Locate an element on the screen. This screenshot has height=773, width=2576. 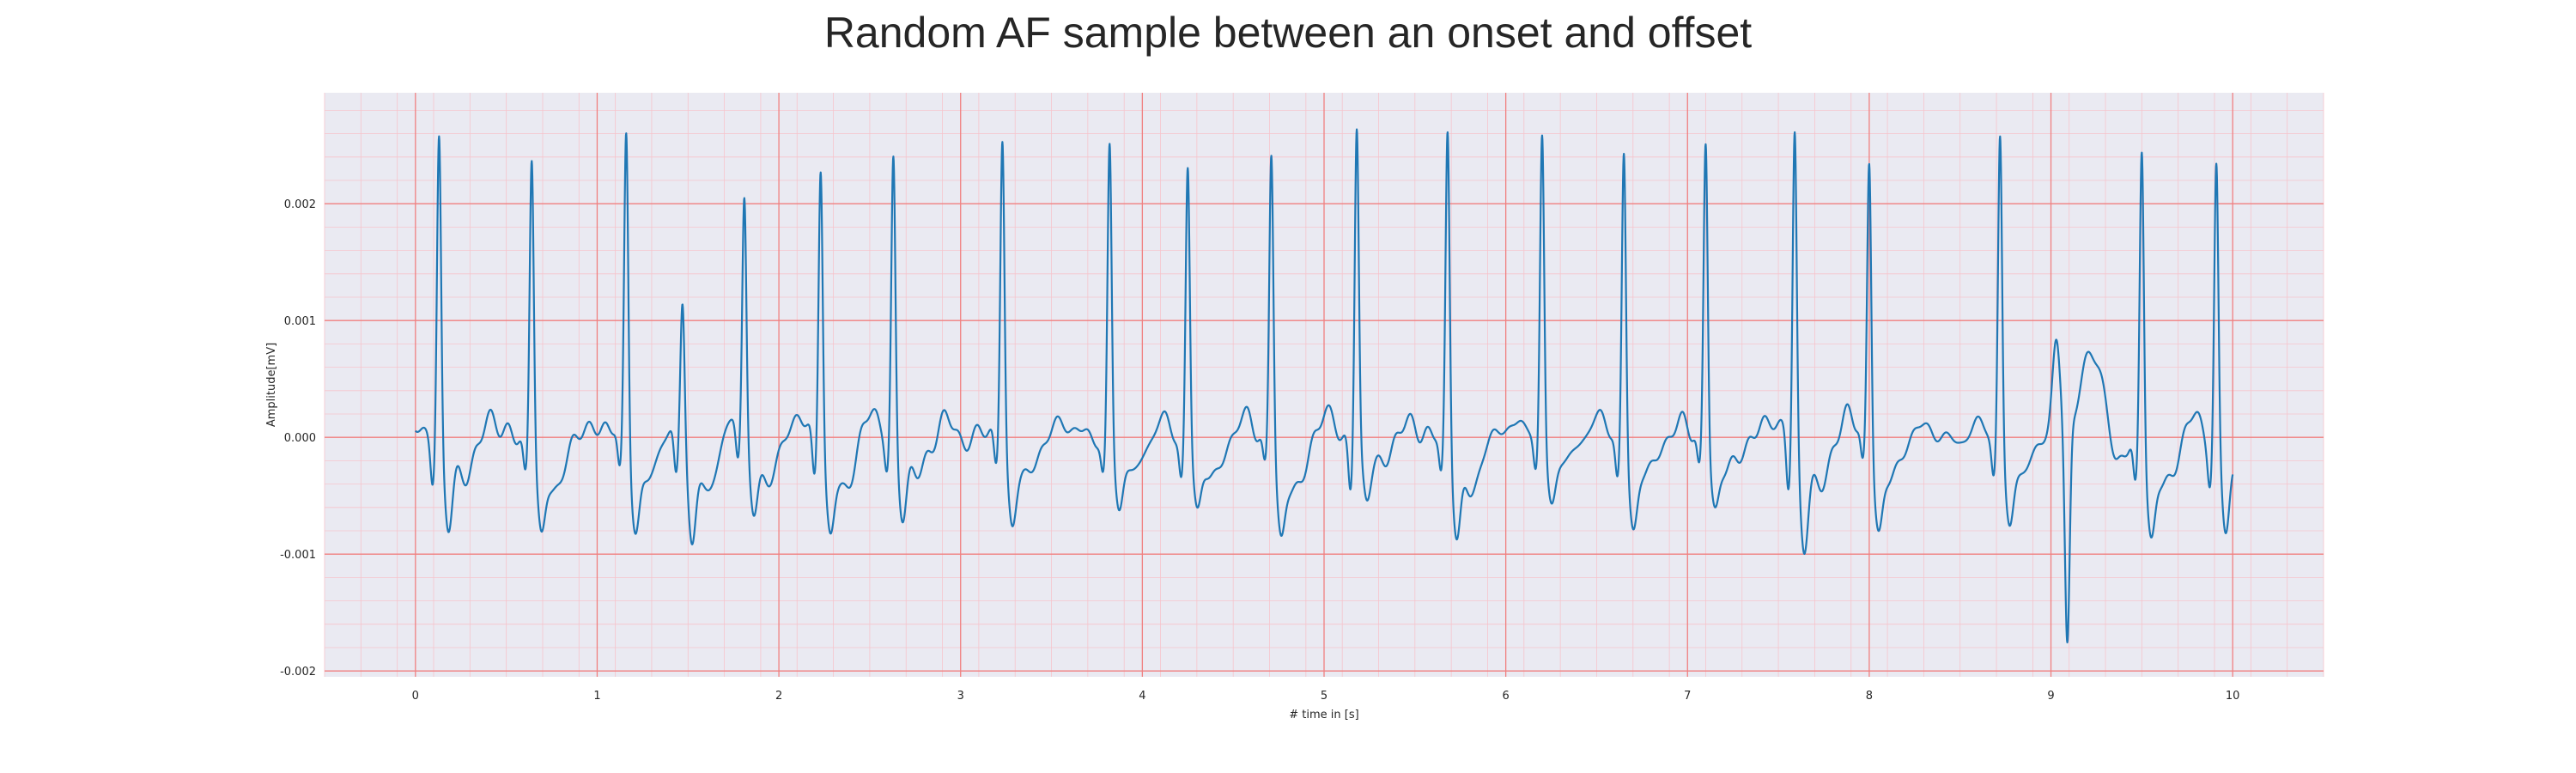
x-tick-label: 3 is located at coordinates (961, 696).